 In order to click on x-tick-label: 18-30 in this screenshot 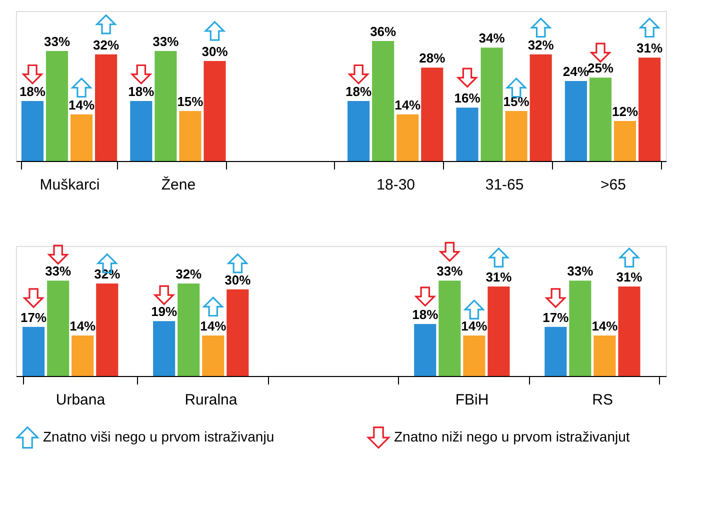, I will do `click(396, 185)`.